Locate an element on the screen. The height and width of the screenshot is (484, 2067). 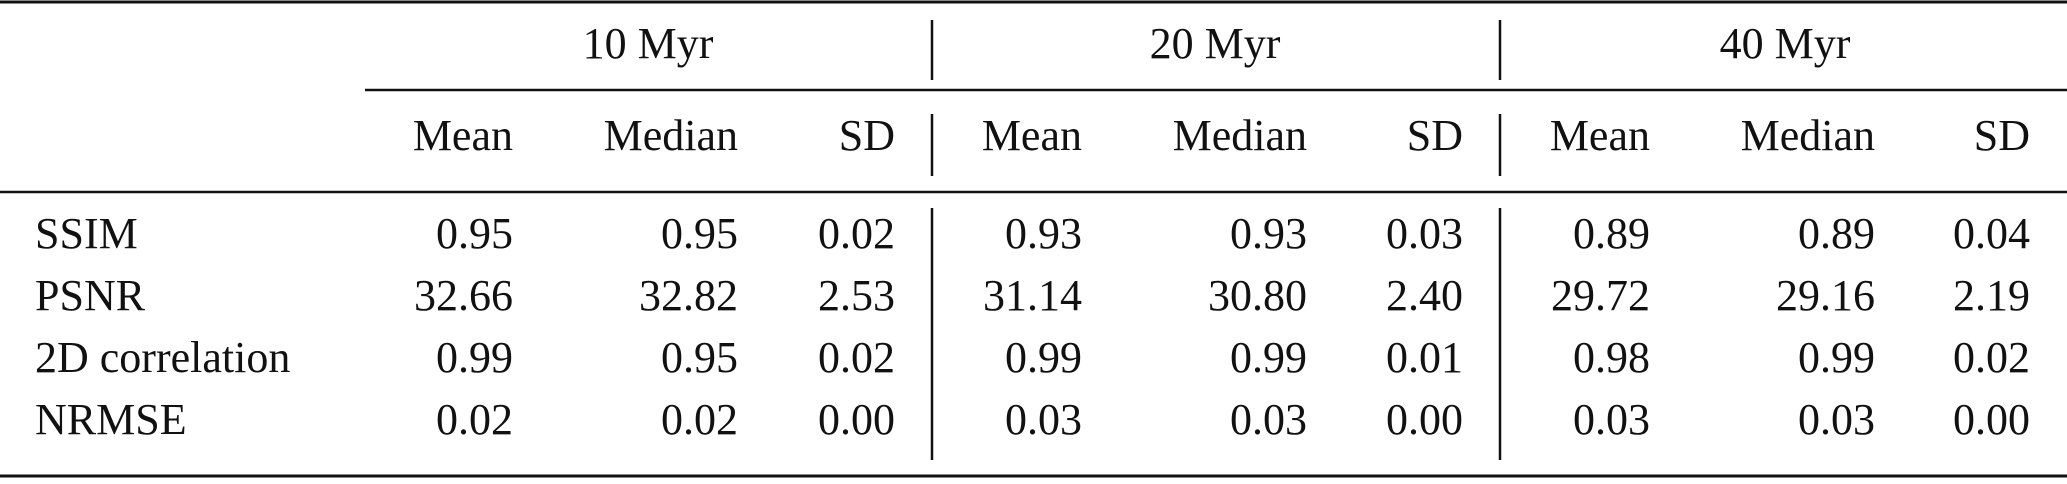
cell-value: 32.66 is located at coordinates (463, 295).